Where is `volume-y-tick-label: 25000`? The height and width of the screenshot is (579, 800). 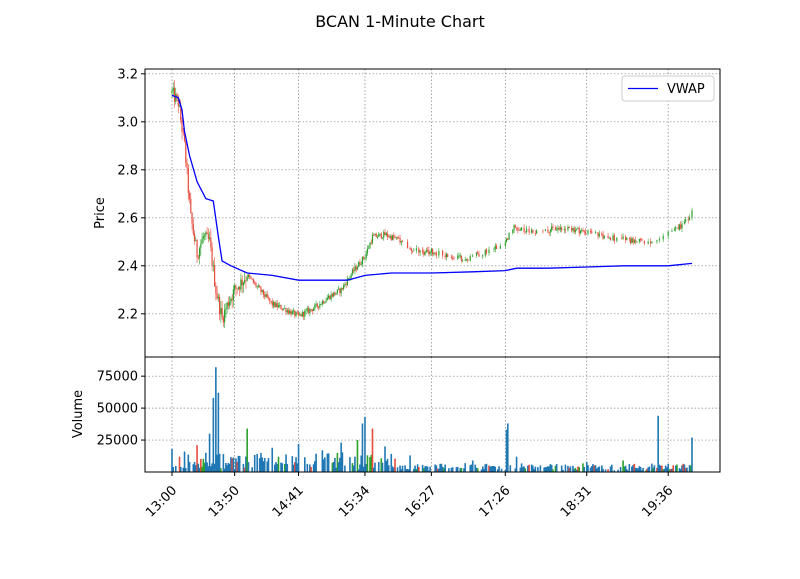
volume-y-tick-label: 25000 is located at coordinates (117, 441).